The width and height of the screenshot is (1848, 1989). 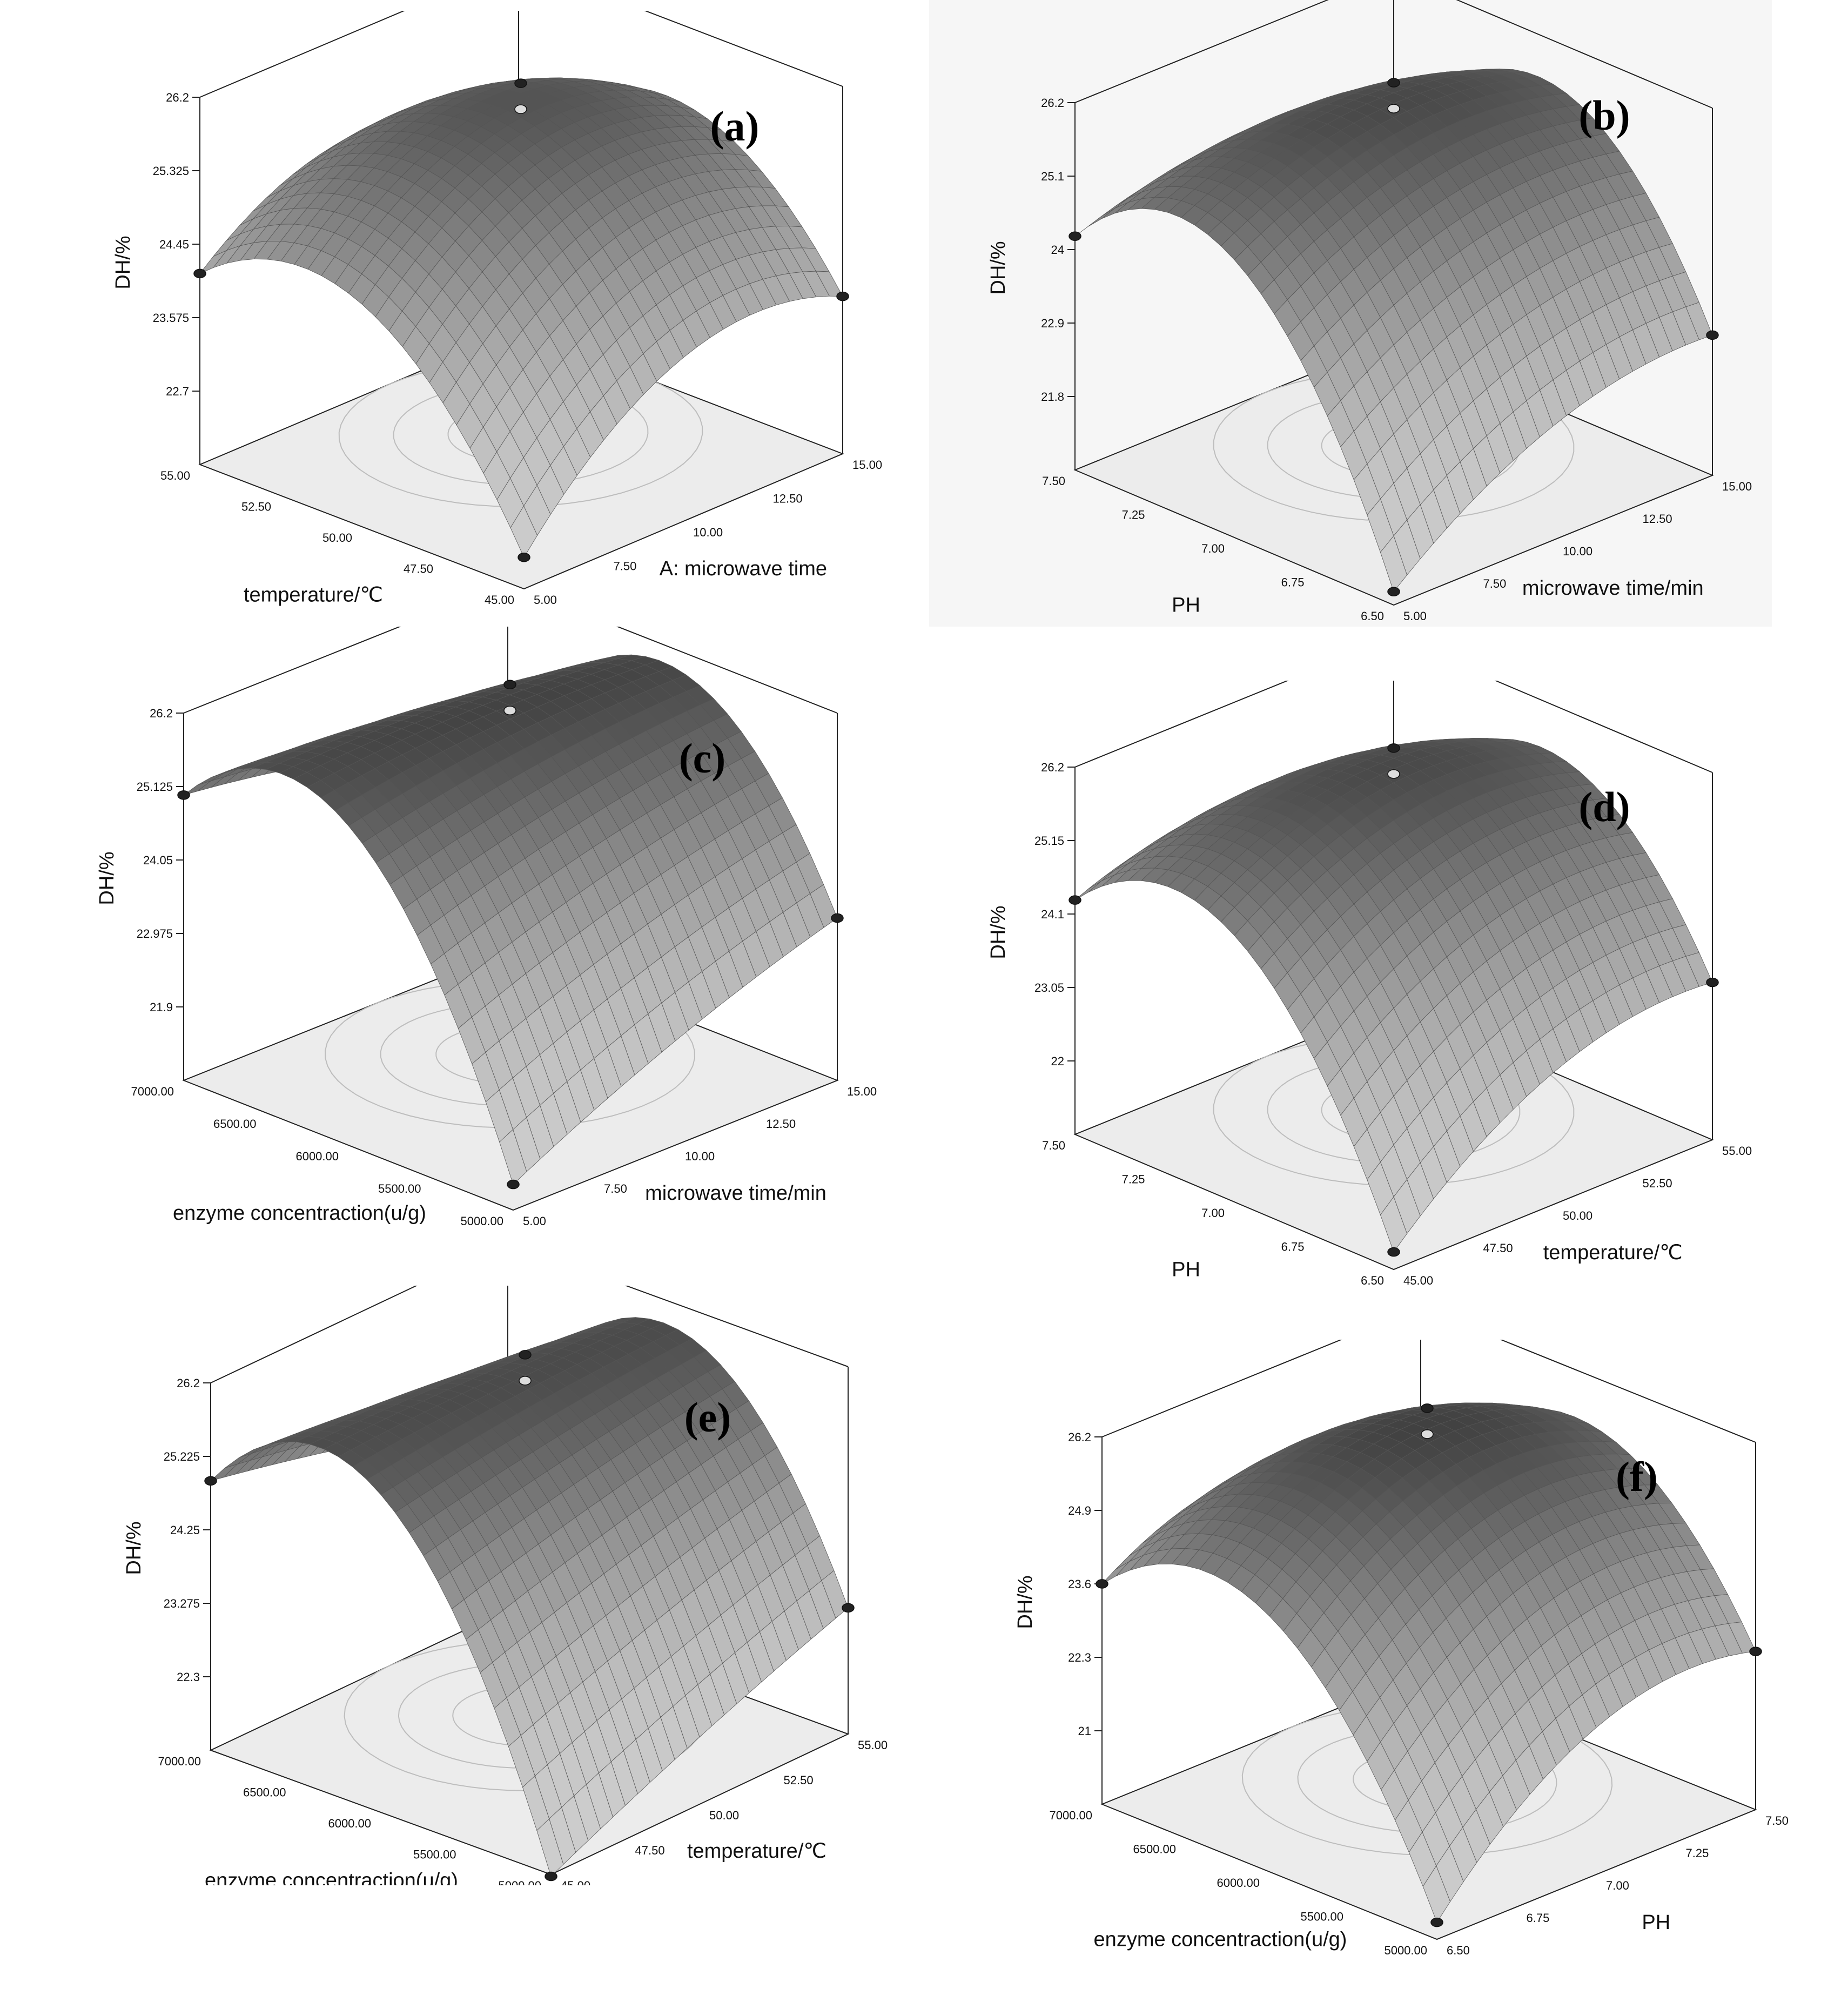 I want to click on panel-label: (a), so click(x=735, y=126).